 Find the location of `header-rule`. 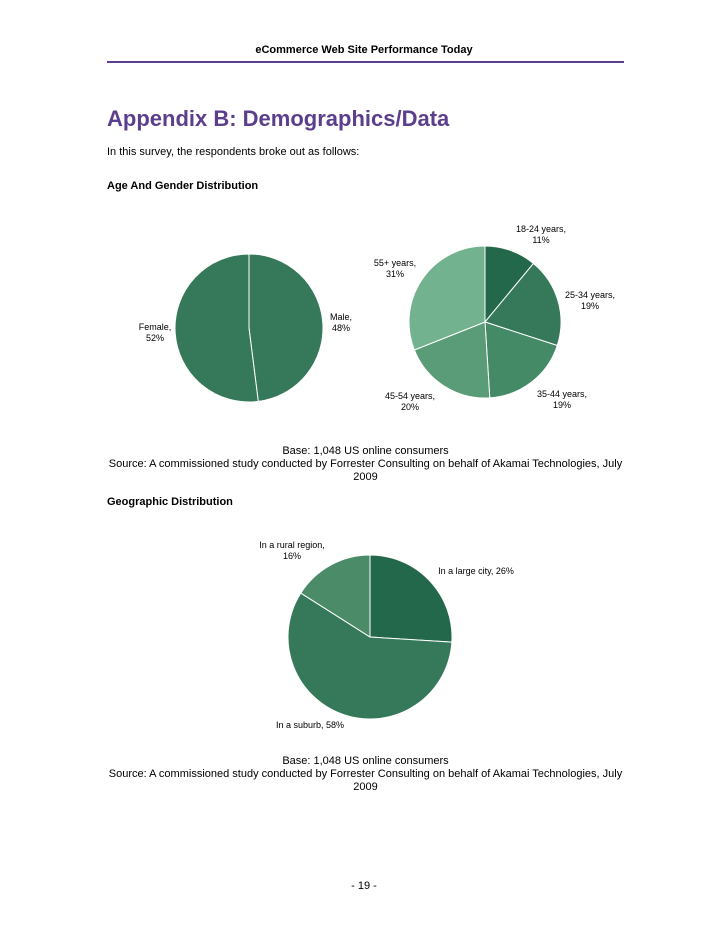

header-rule is located at coordinates (365, 62).